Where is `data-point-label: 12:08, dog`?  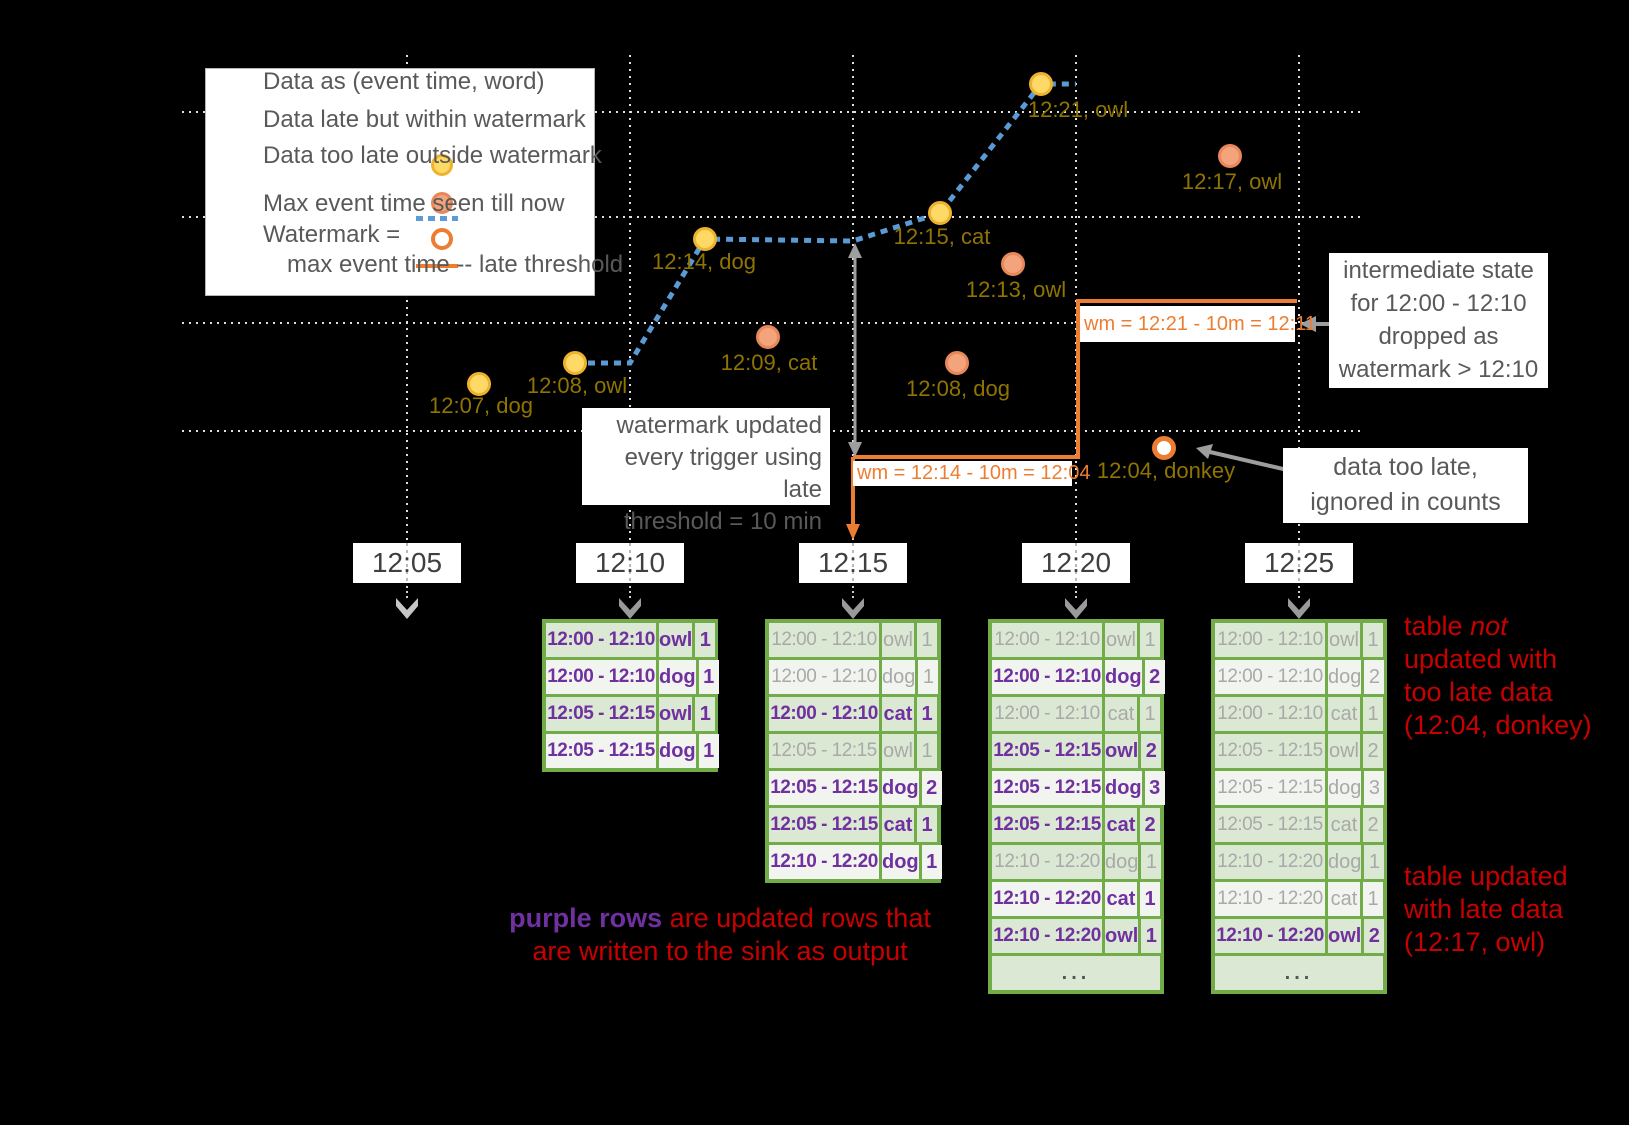 data-point-label: 12:08, dog is located at coordinates (958, 388).